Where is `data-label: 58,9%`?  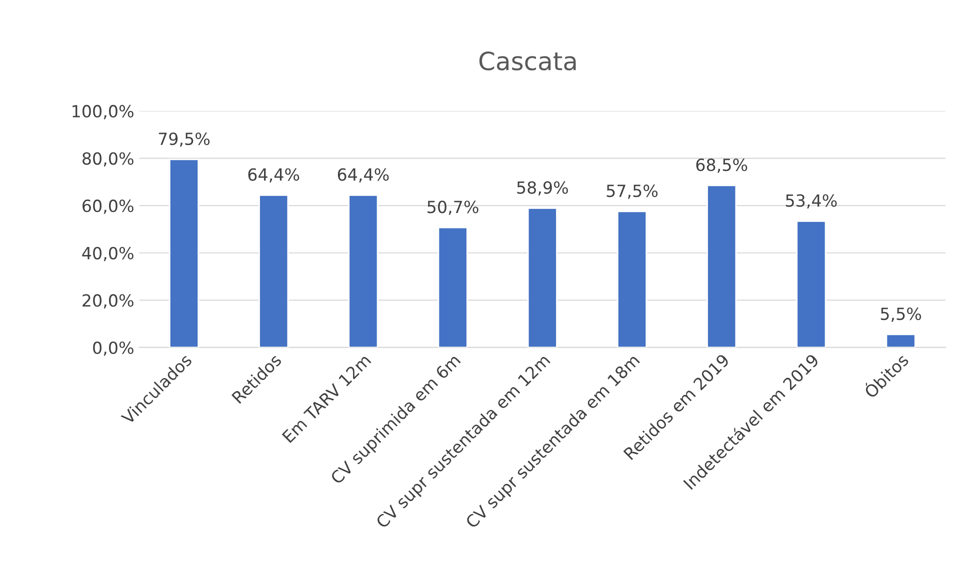
data-label: 58,9% is located at coordinates (542, 188).